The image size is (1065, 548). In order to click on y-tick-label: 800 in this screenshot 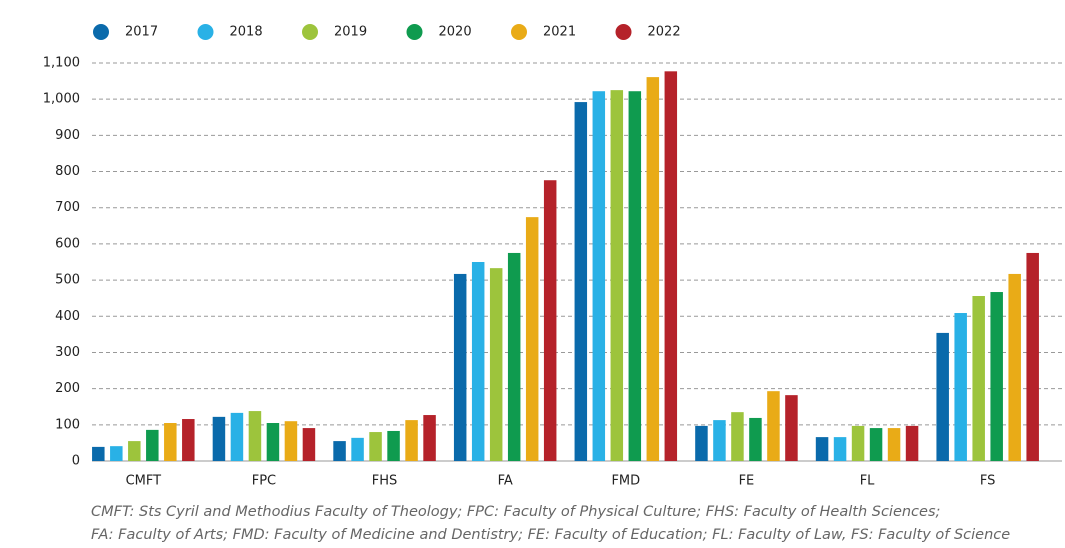, I will do `click(67, 171)`.